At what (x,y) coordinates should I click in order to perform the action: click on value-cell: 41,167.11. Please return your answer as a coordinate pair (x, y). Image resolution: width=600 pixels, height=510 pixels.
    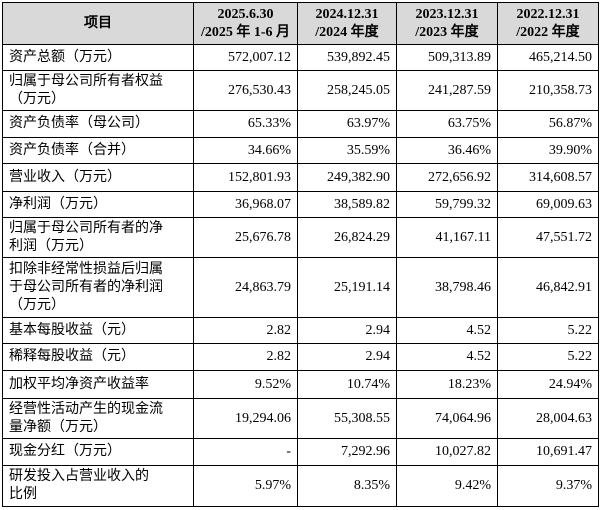
    Looking at the image, I should click on (447, 237).